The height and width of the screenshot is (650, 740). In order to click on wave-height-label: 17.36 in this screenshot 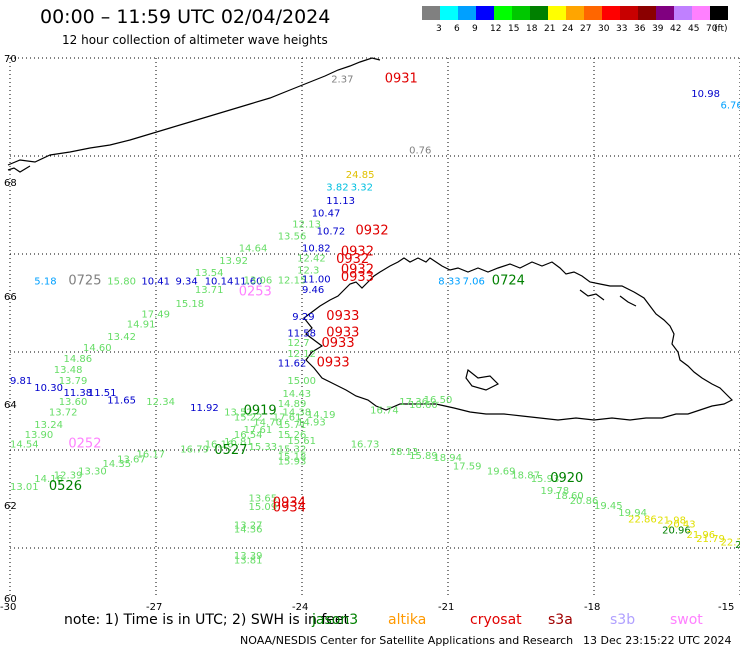, I will do `click(413, 402)`.